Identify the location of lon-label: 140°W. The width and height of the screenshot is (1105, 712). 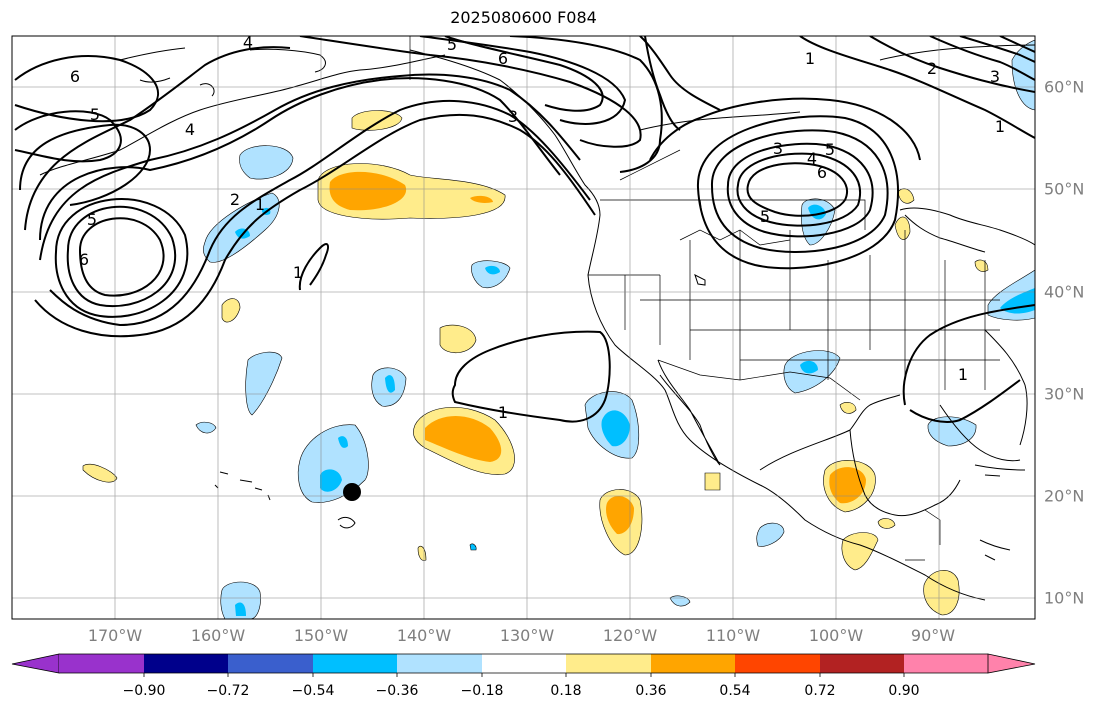
(424, 635).